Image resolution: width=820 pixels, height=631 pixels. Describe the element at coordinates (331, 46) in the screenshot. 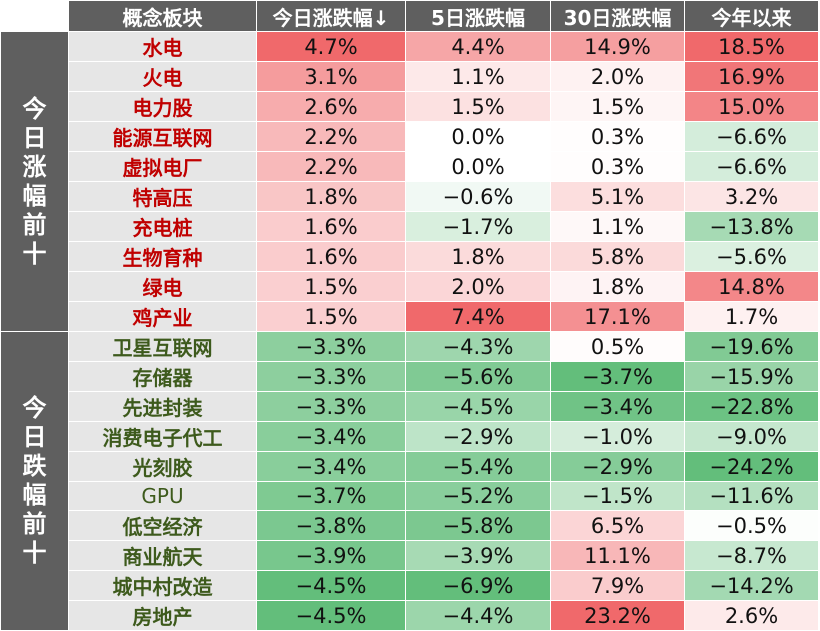

I see `cell-today-change: 4.7%` at that location.